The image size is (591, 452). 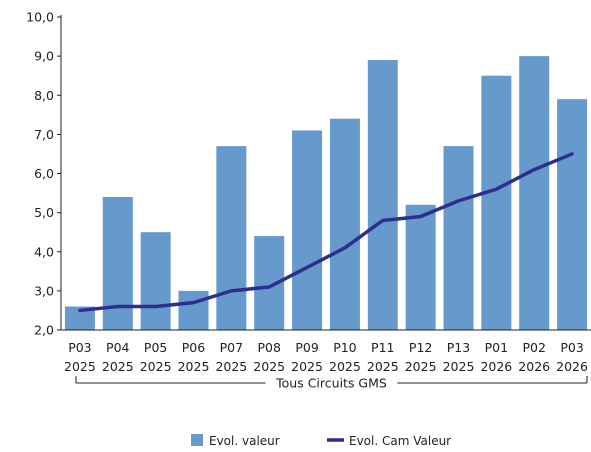 I want to click on x-tick-label-period: P02, so click(x=533, y=347).